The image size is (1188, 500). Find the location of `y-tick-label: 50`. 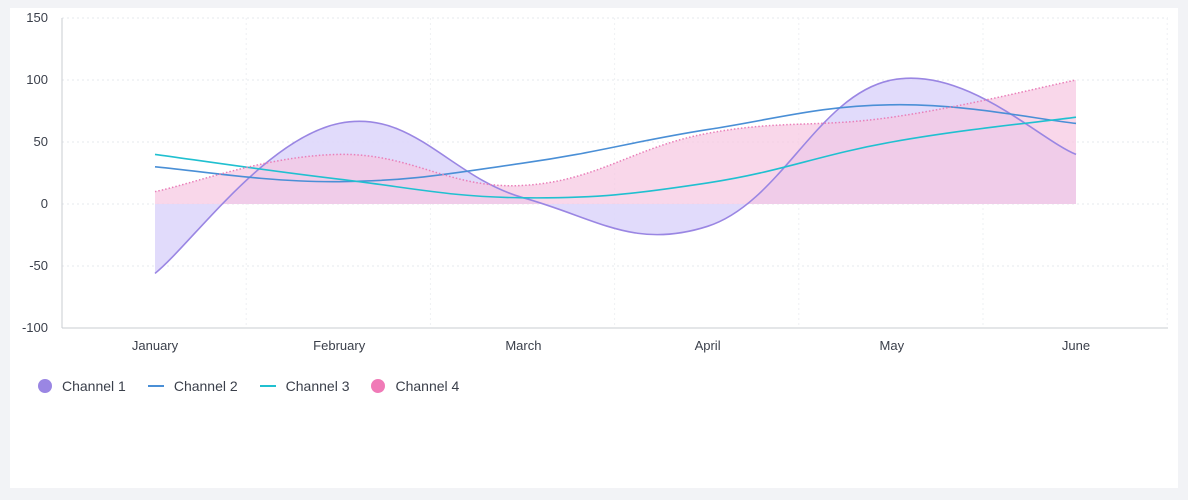

y-tick-label: 50 is located at coordinates (41, 141).